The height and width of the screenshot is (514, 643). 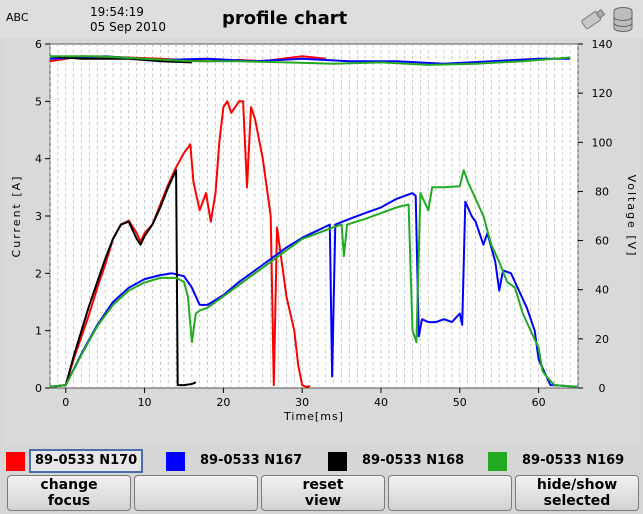 What do you see at coordinates (631, 216) in the screenshot?
I see `y-right-axis-label: Voltage [V]` at bounding box center [631, 216].